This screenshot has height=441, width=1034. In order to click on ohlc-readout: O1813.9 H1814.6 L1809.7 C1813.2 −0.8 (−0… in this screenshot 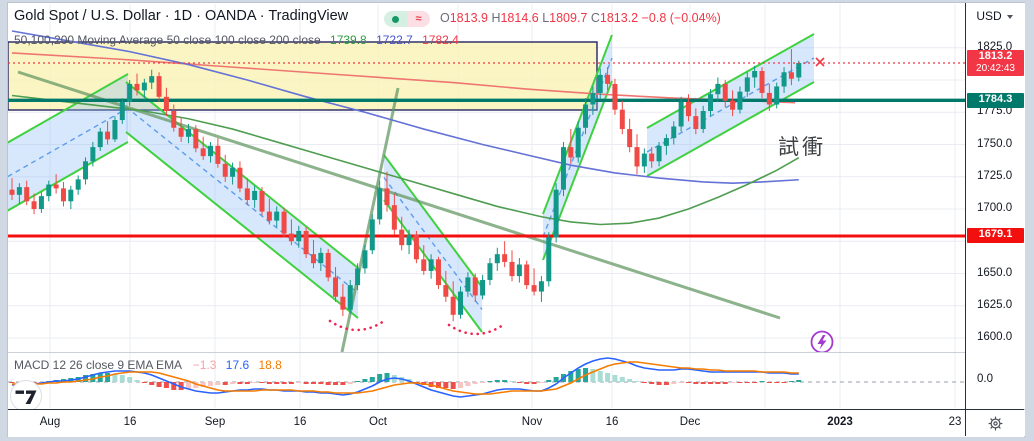, I will do `click(580, 18)`.